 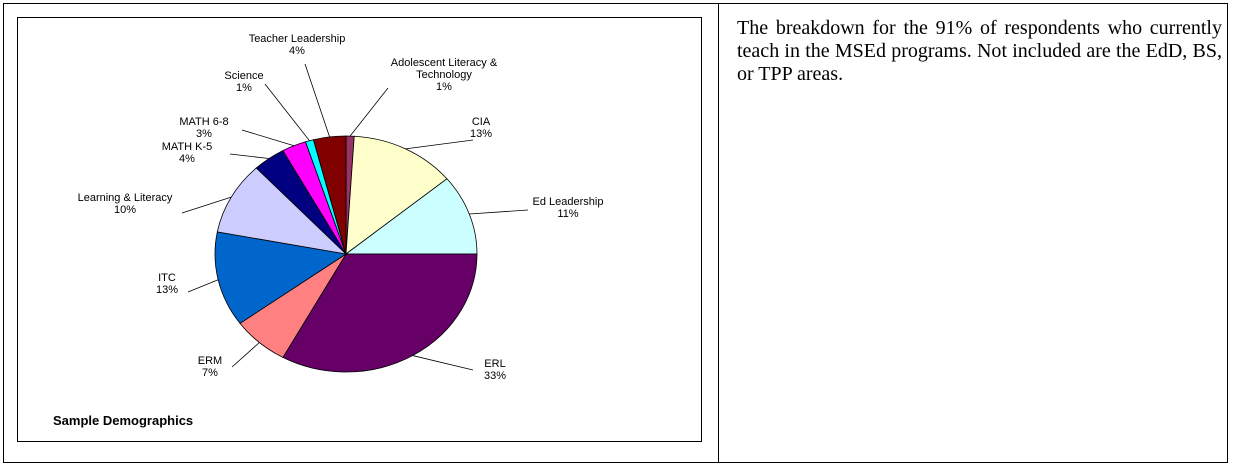 What do you see at coordinates (411, 216) in the screenshot?
I see `pie-slice-ed-leadership` at bounding box center [411, 216].